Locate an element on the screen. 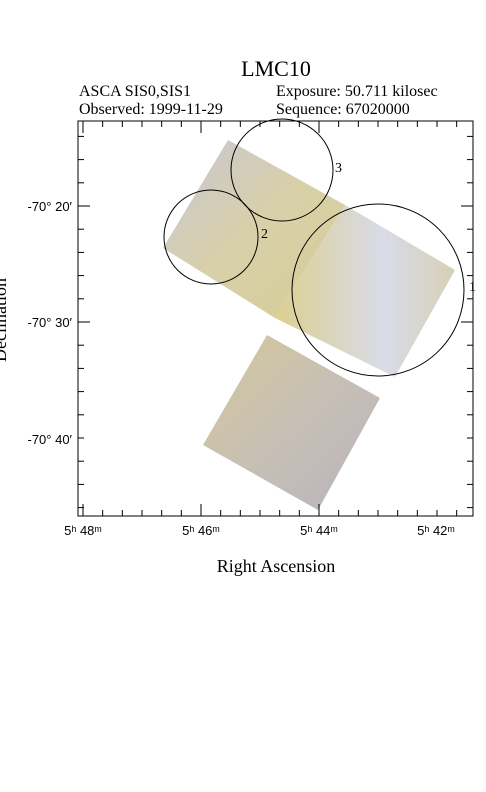 The image size is (486, 792). observed: Observed: 1999-11-29 is located at coordinates (151, 109).